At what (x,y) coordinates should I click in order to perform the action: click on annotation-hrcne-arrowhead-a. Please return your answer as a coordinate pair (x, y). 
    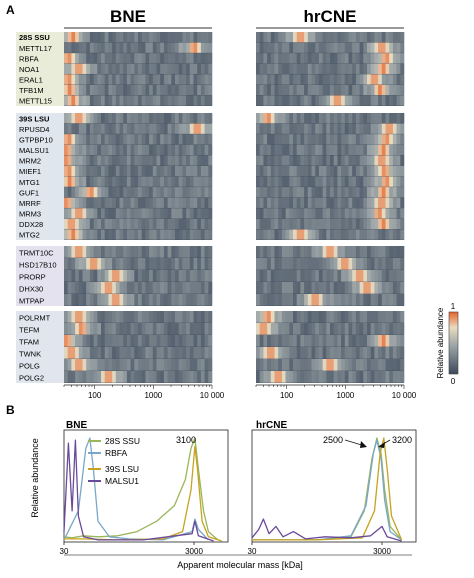
    Looking at the image, I should click on (363, 444).